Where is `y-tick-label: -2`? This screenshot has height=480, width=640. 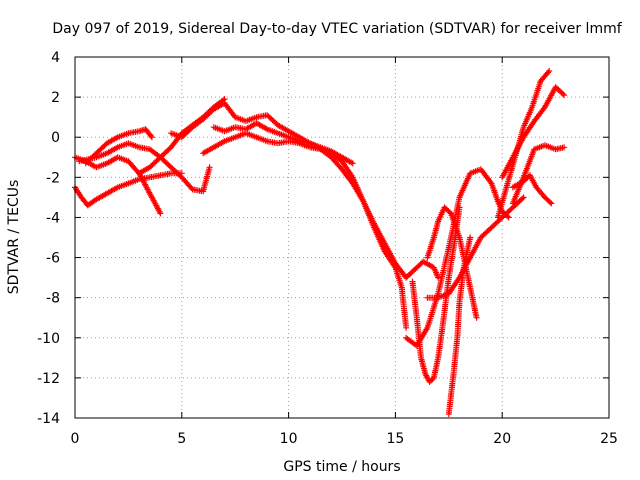 y-tick-label: -2 is located at coordinates (53, 178).